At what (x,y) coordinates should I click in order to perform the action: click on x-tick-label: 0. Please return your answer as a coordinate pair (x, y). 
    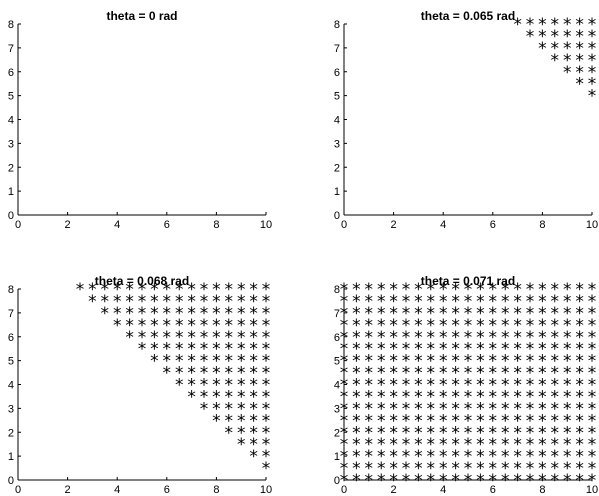
    Looking at the image, I should click on (344, 490).